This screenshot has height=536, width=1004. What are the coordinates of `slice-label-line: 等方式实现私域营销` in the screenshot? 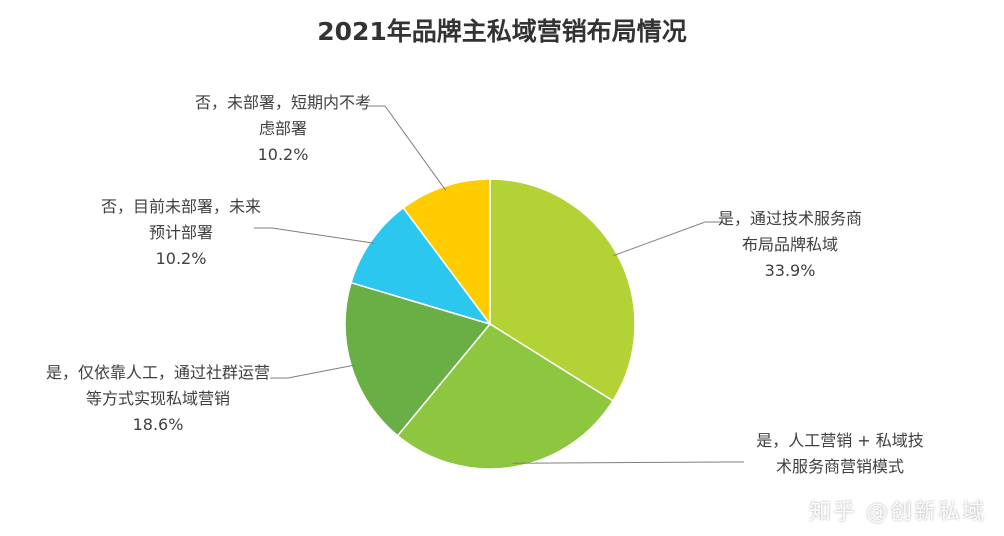 It's located at (157, 398).